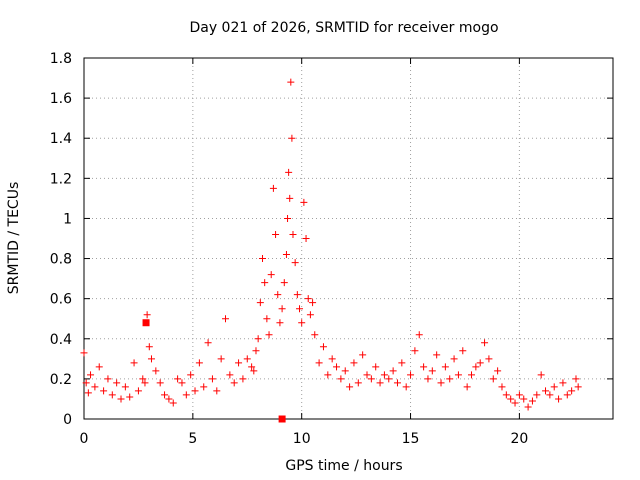 The width and height of the screenshot is (640, 480). I want to click on y-tick-label: 1, so click(67, 219).